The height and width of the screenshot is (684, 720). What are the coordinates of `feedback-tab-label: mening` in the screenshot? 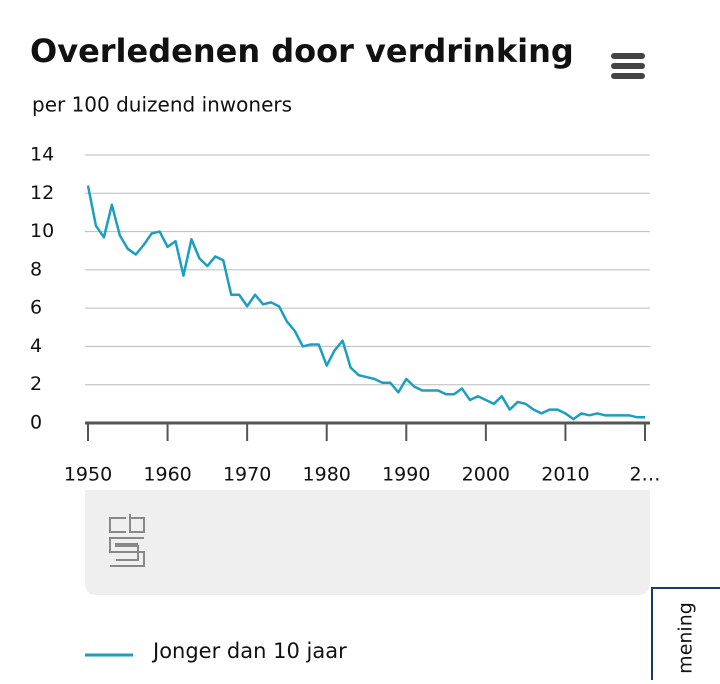 It's located at (686, 638).